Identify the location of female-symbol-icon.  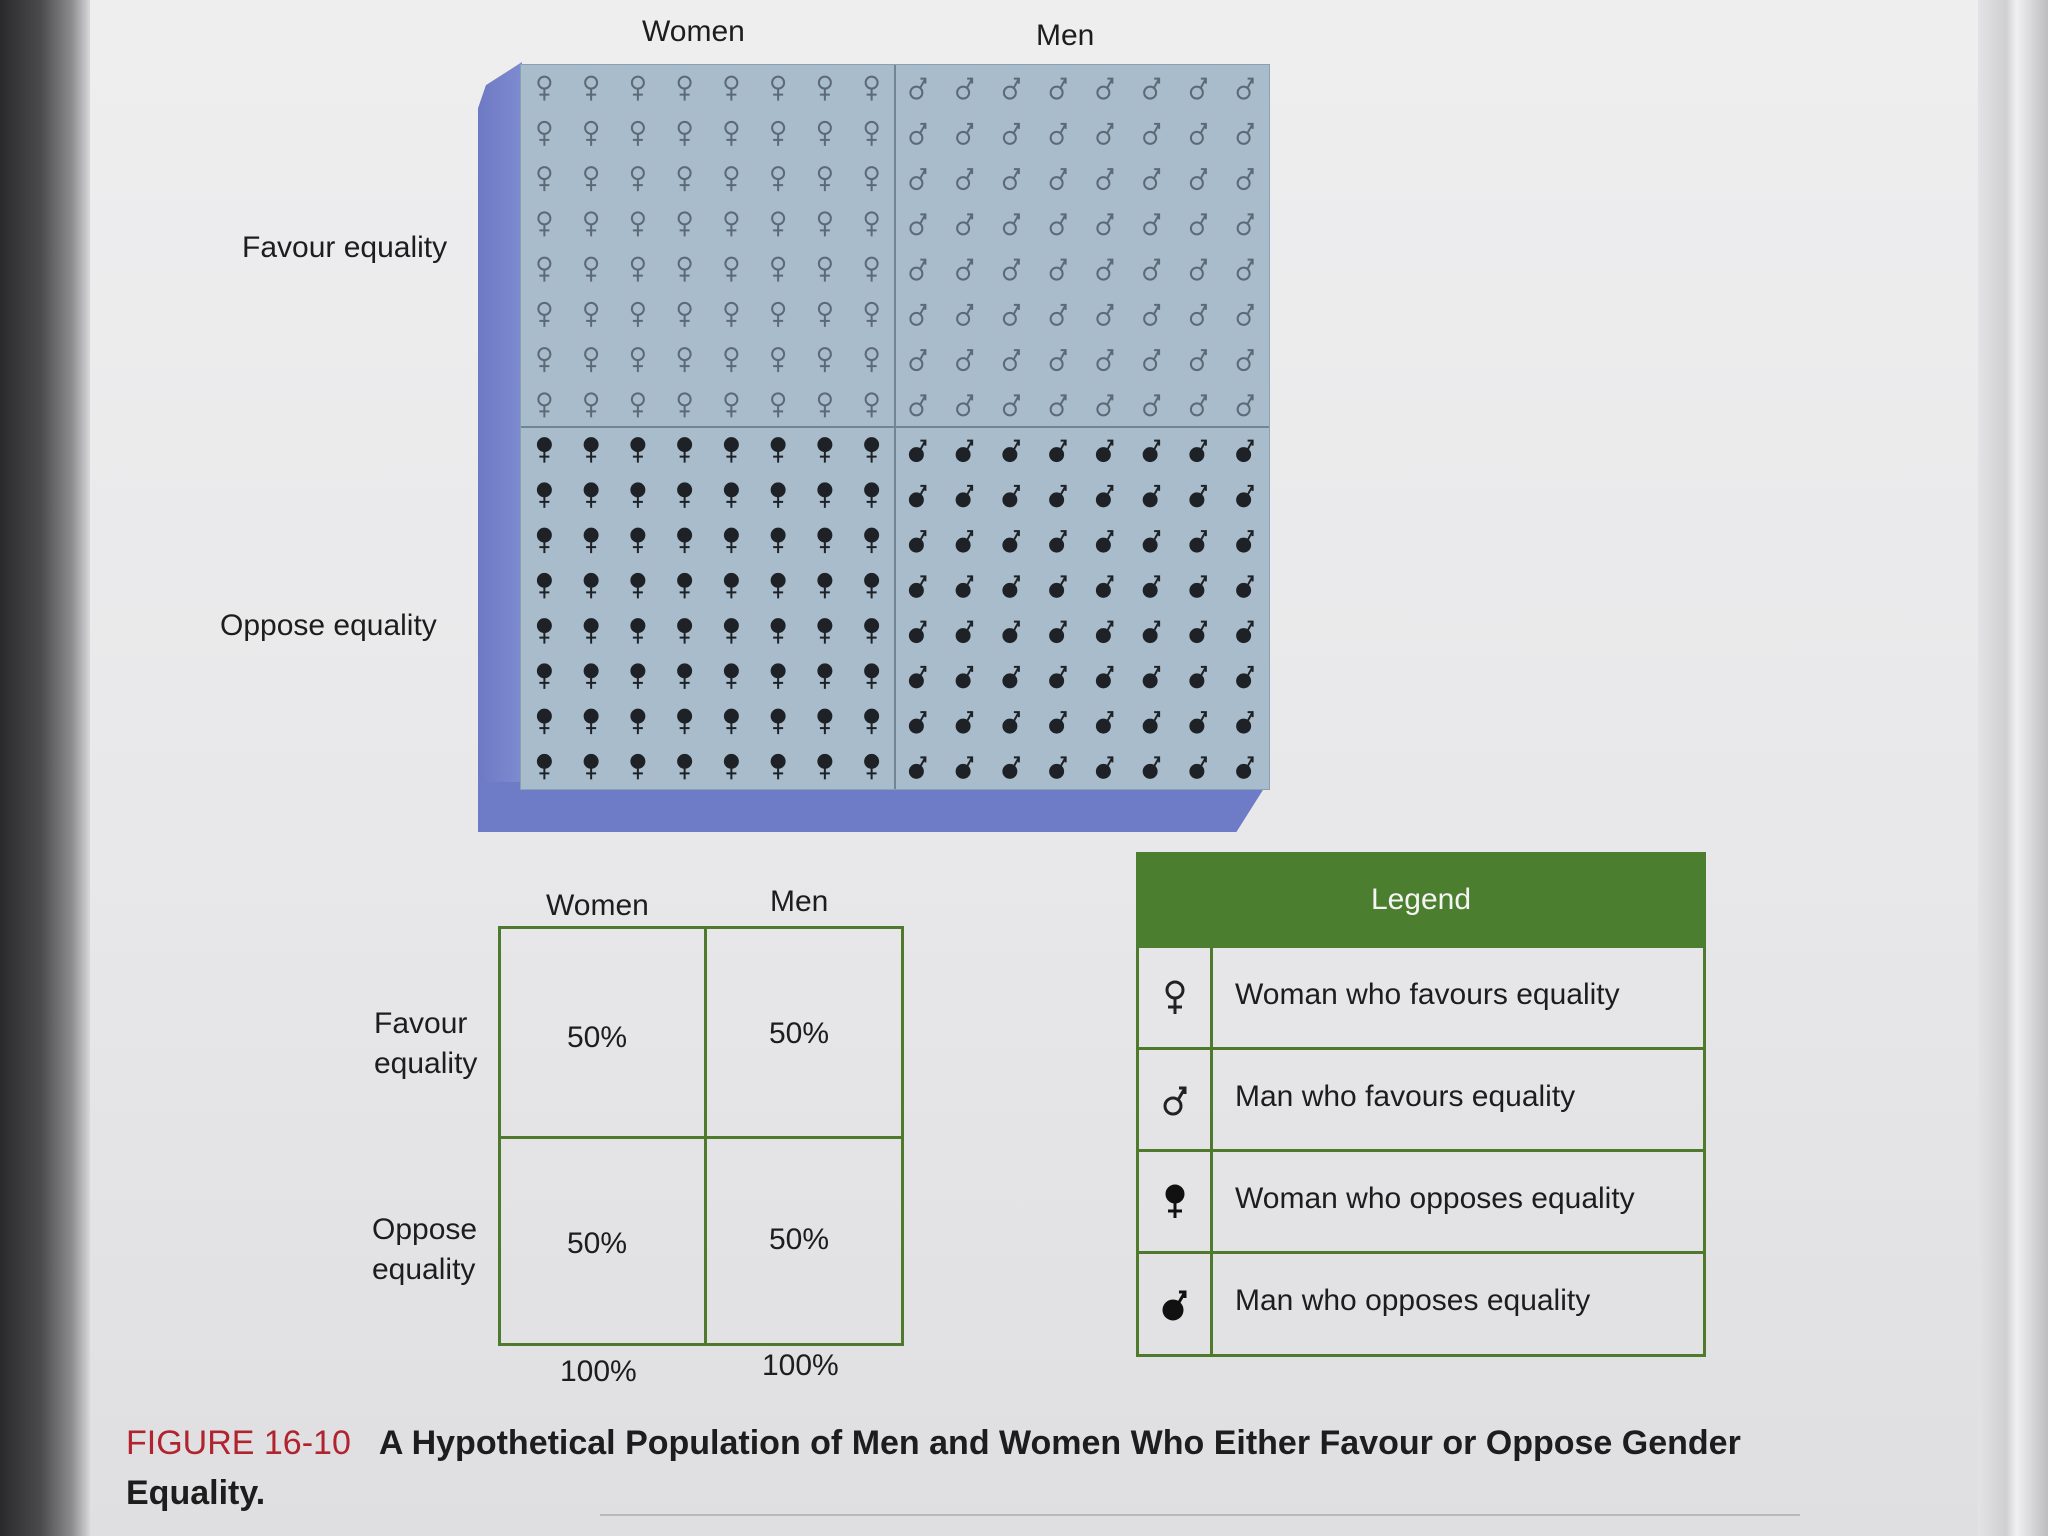
(1175, 997).